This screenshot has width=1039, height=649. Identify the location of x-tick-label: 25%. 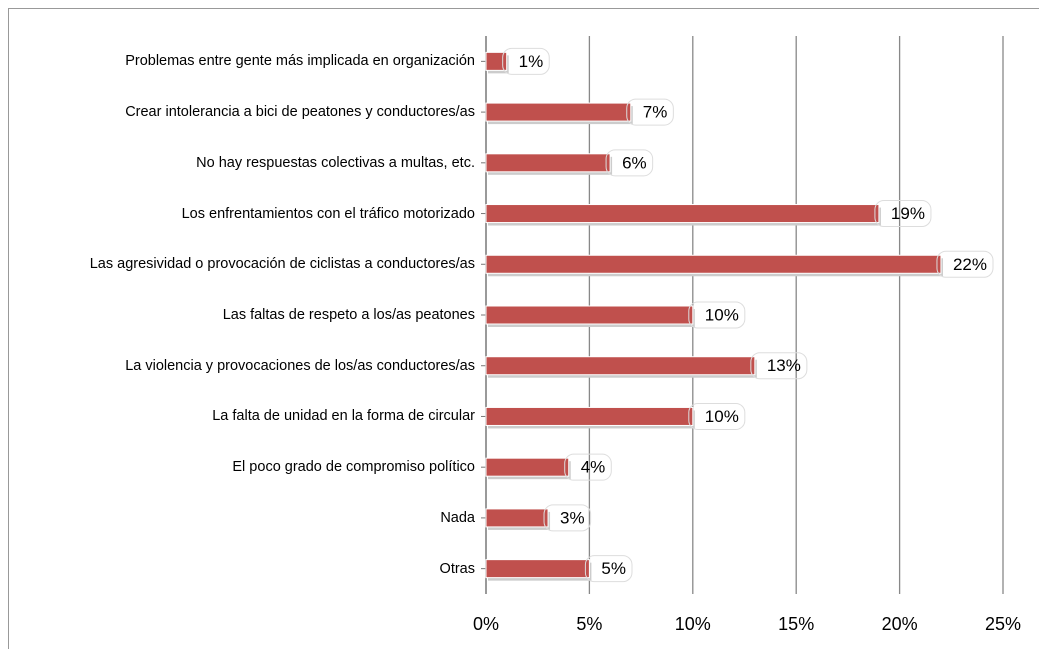
(1003, 624).